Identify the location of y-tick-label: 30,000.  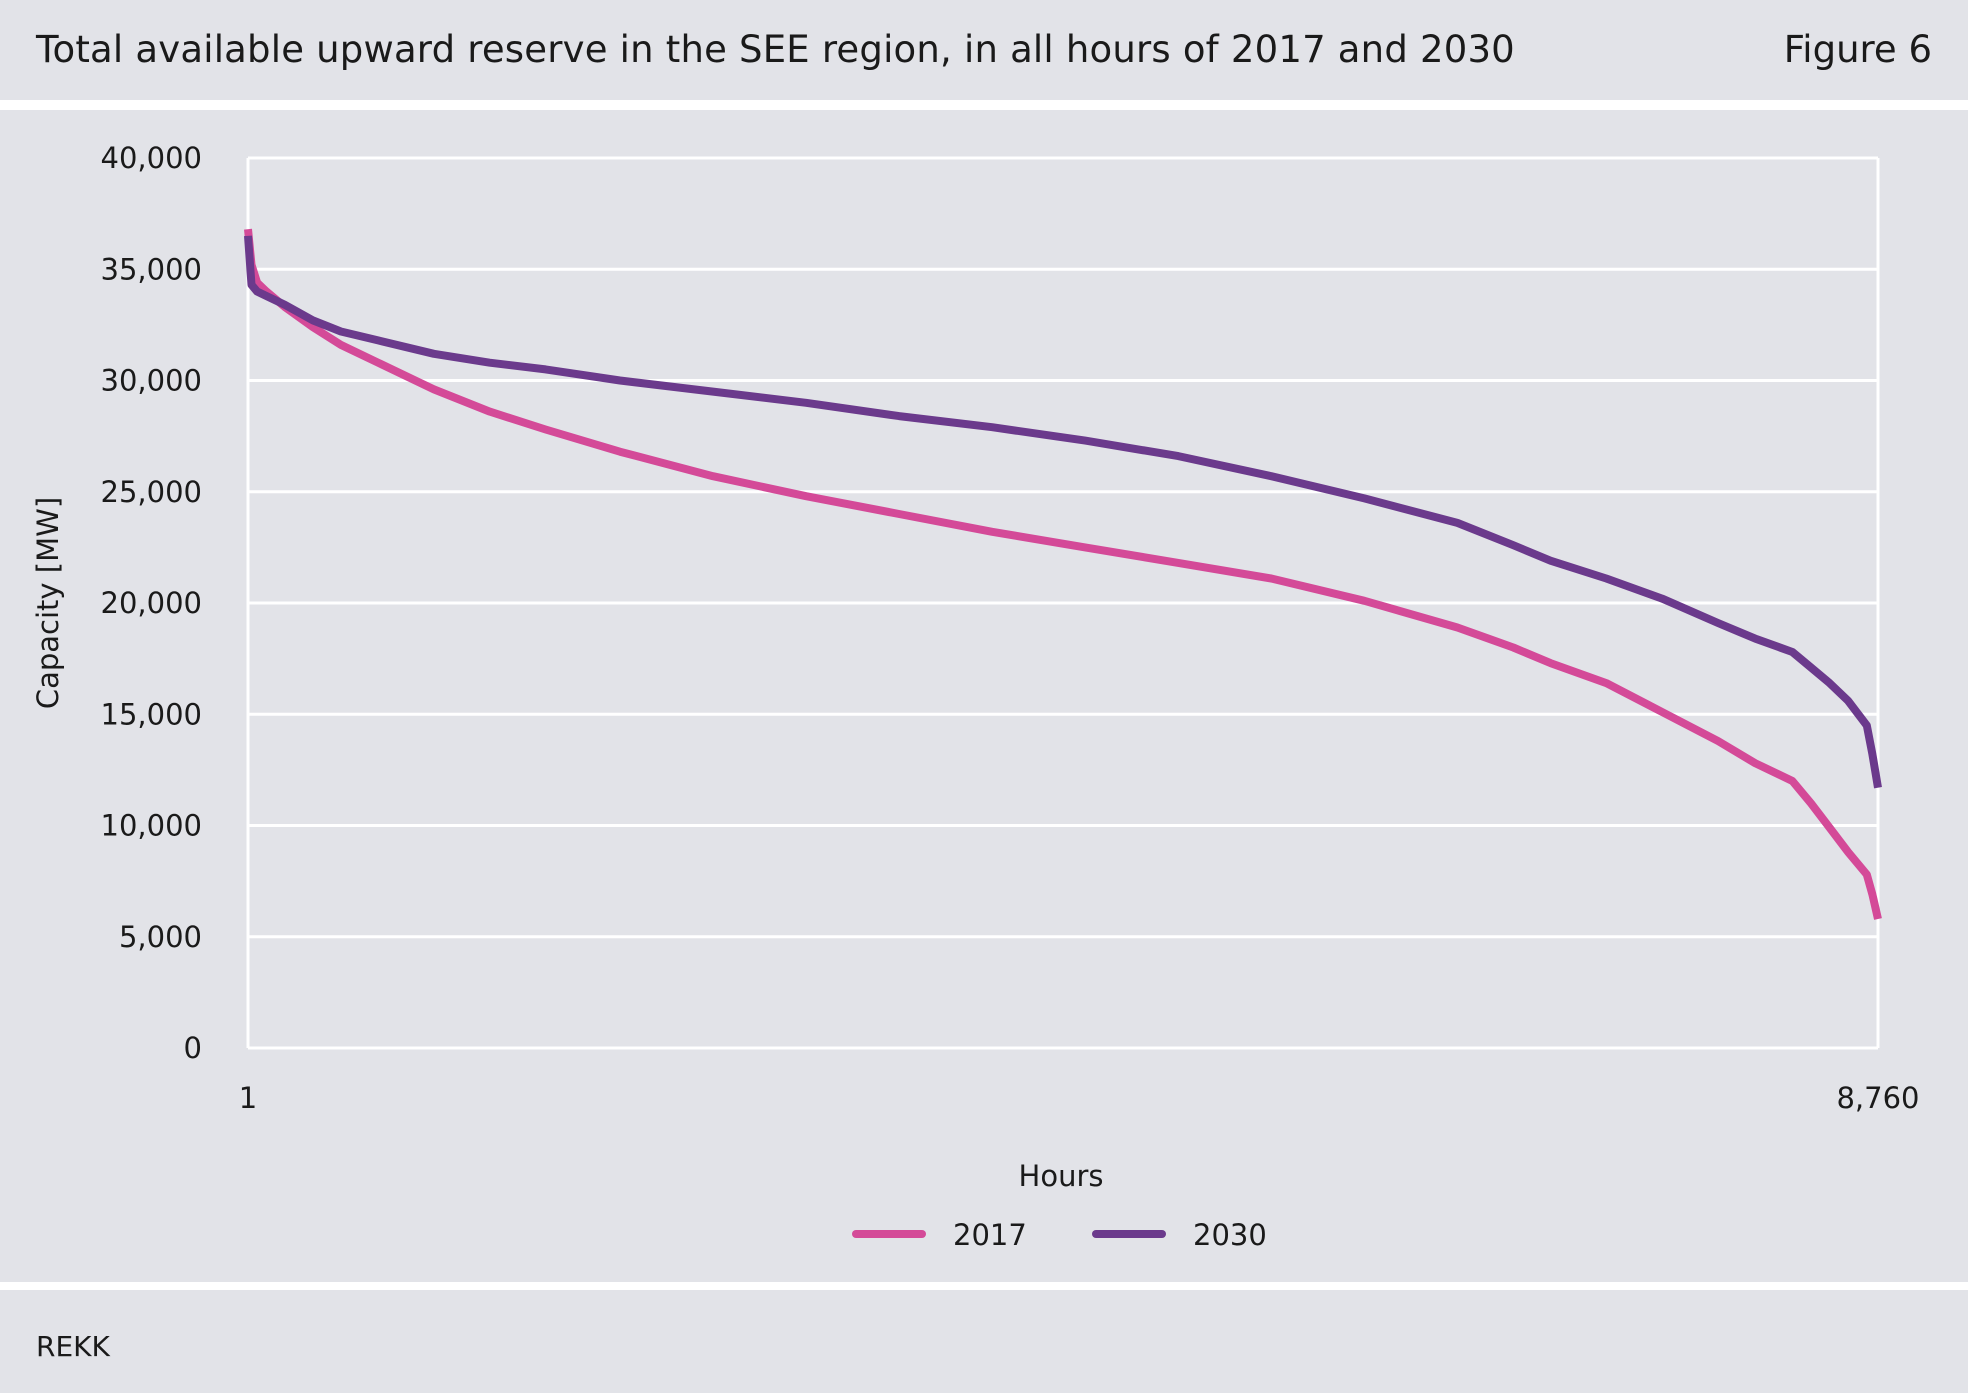
(151, 381).